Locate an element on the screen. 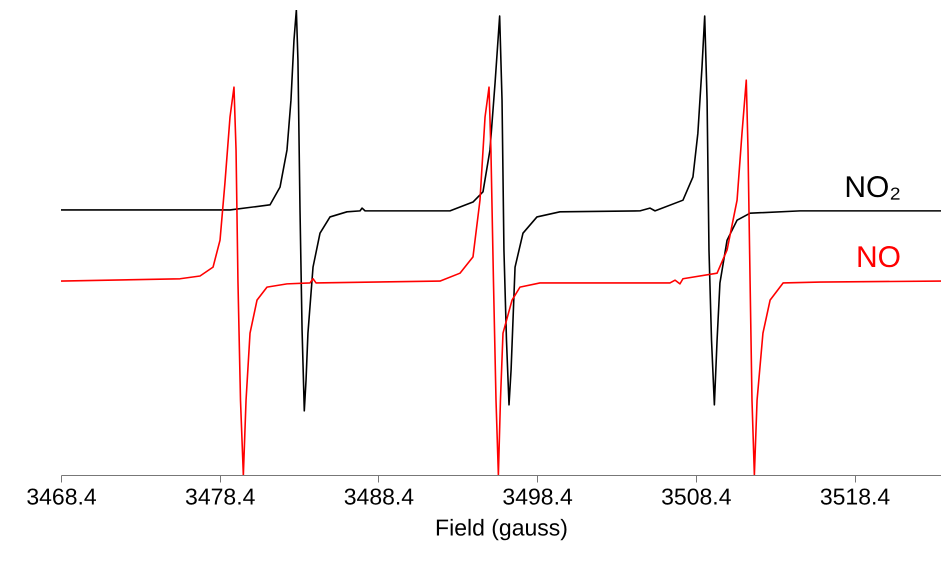 The image size is (941, 564). x-tick-label: 3478.4 is located at coordinates (220, 497).